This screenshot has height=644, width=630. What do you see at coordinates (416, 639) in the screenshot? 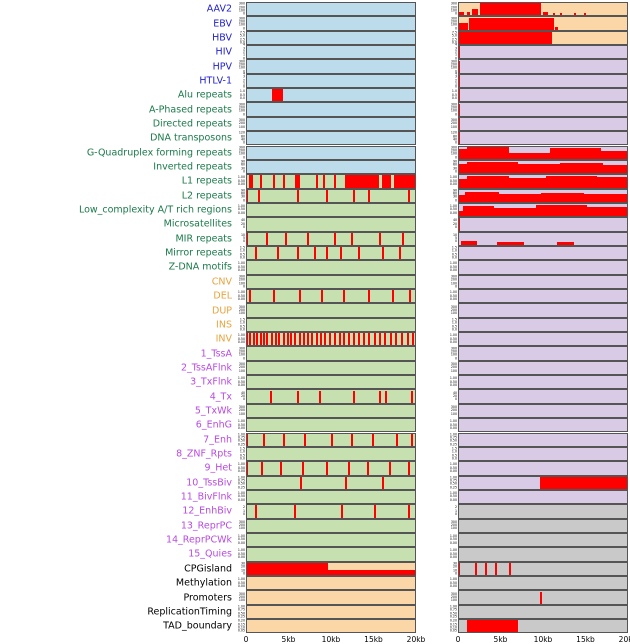
I see `x-axis-tick-left: 20kb` at bounding box center [416, 639].